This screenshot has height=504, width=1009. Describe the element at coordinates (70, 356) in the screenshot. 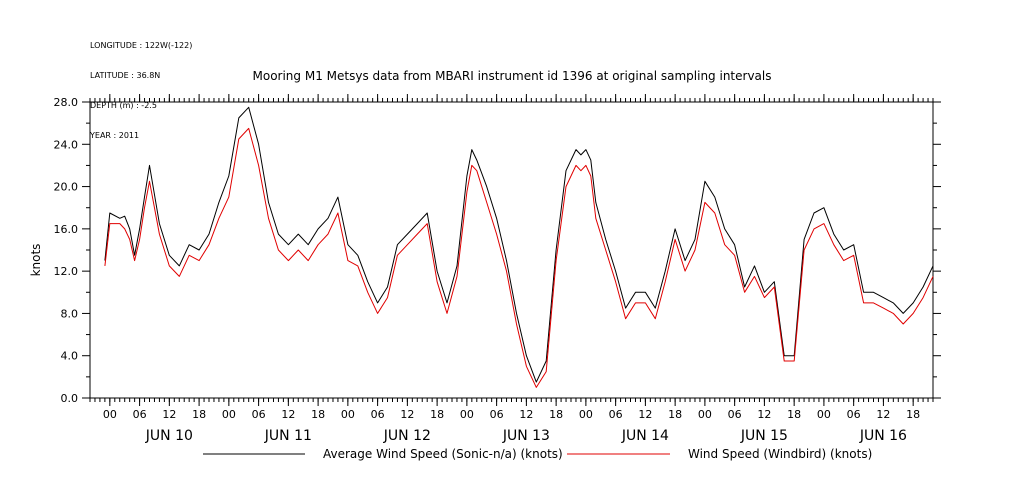

I see `y-tick-label: 4.0` at that location.